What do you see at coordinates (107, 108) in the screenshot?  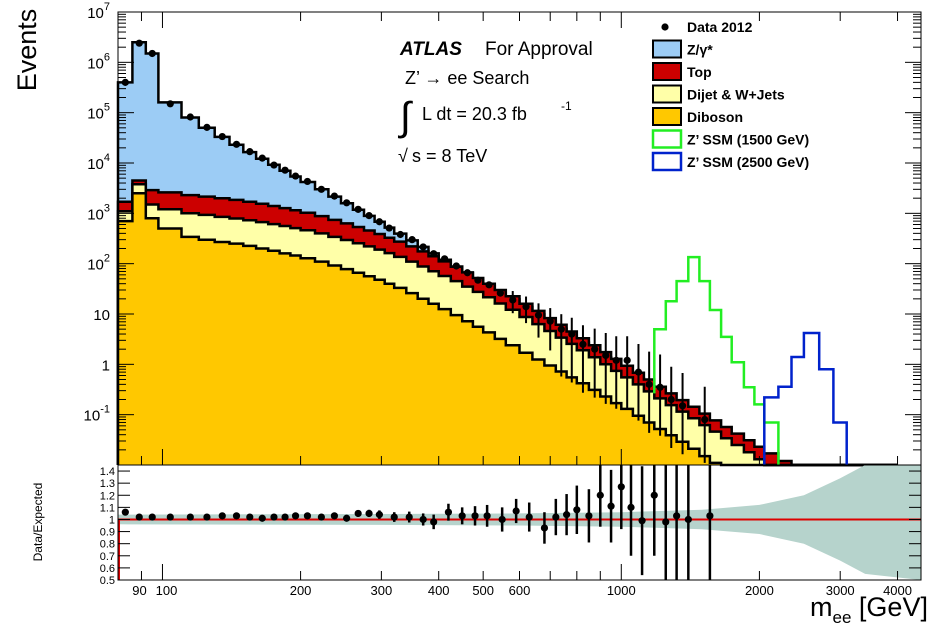 I see `y-tick-exponent: 5` at bounding box center [107, 108].